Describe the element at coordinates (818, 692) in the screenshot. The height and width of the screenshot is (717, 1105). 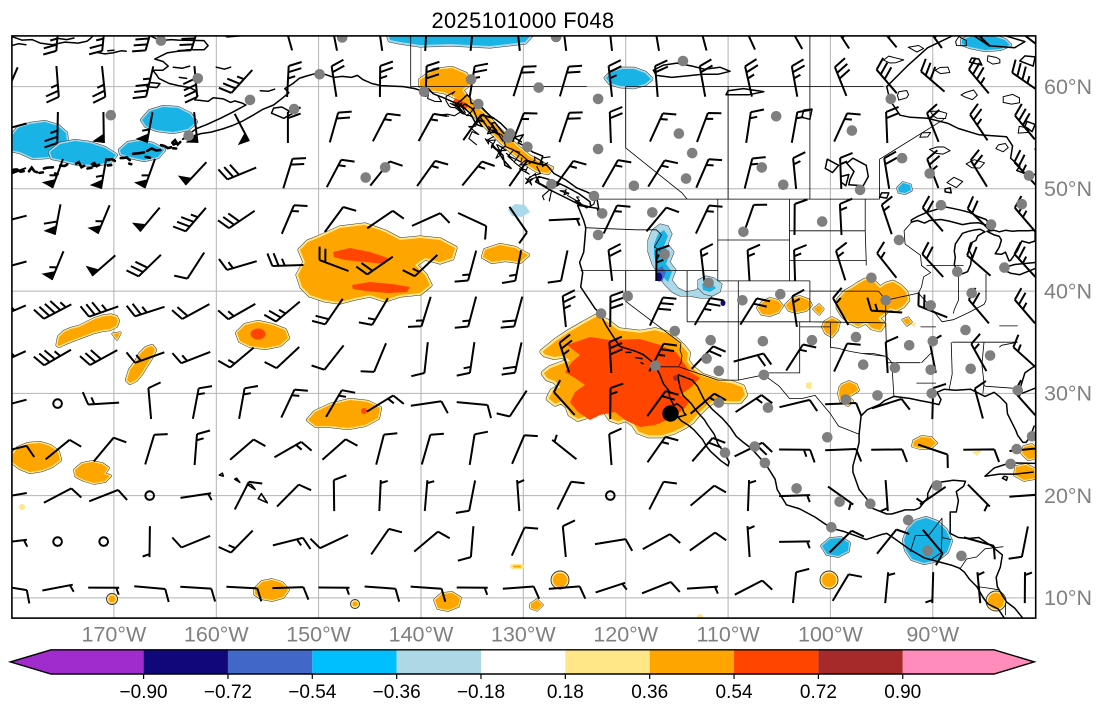
I see `svg-text: 0.72` at that location.